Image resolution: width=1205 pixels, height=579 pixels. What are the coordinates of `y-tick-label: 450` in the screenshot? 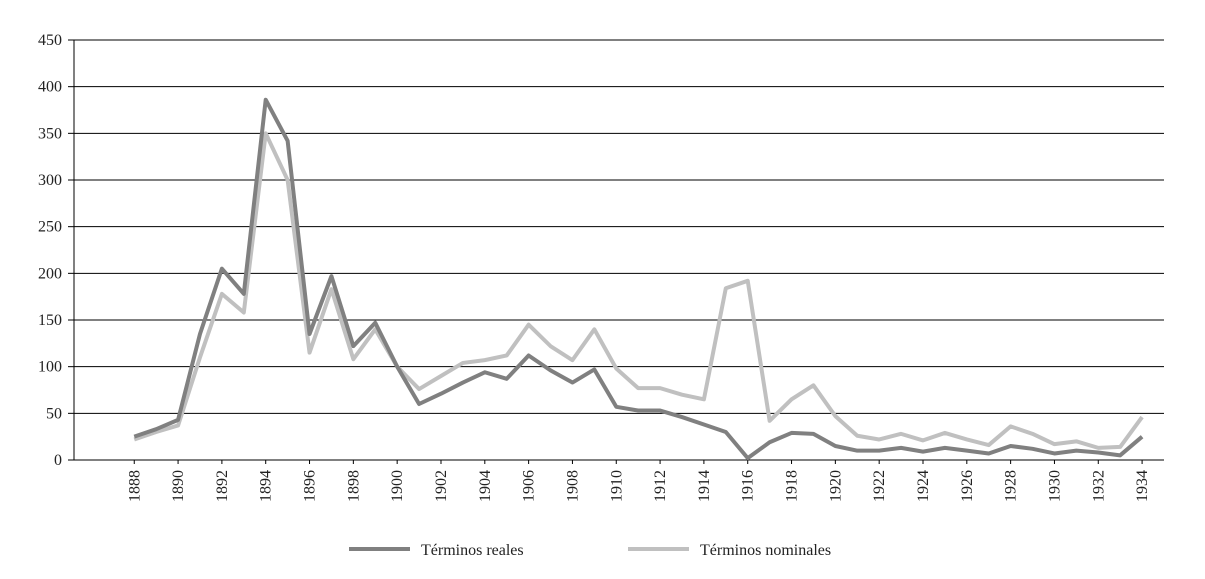 It's located at (50, 40).